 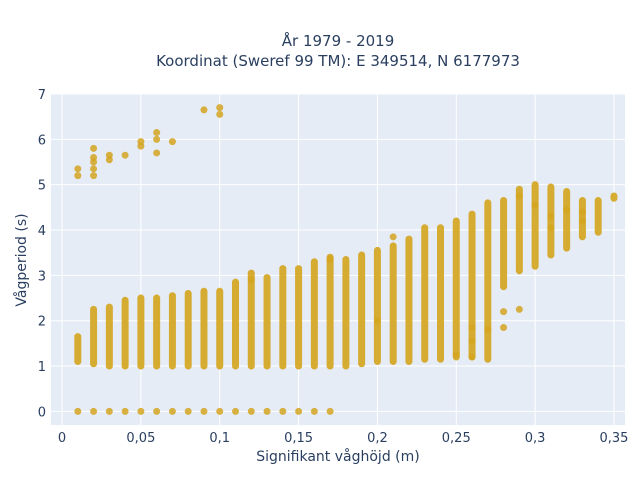 I want to click on y-tick-labels: 0 1 2 3 4 5 6 7, so click(x=42, y=254).